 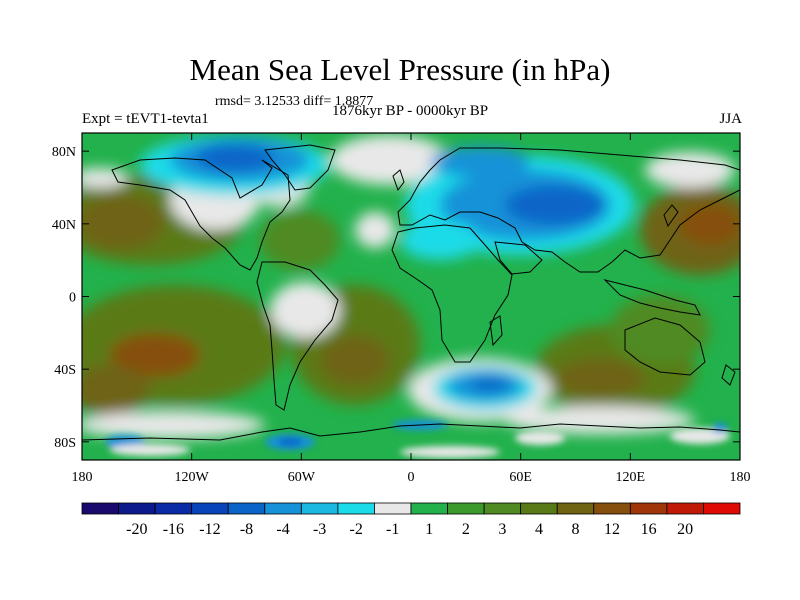 What do you see at coordinates (136, 529) in the screenshot?
I see `colorbar-label-0: -20` at bounding box center [136, 529].